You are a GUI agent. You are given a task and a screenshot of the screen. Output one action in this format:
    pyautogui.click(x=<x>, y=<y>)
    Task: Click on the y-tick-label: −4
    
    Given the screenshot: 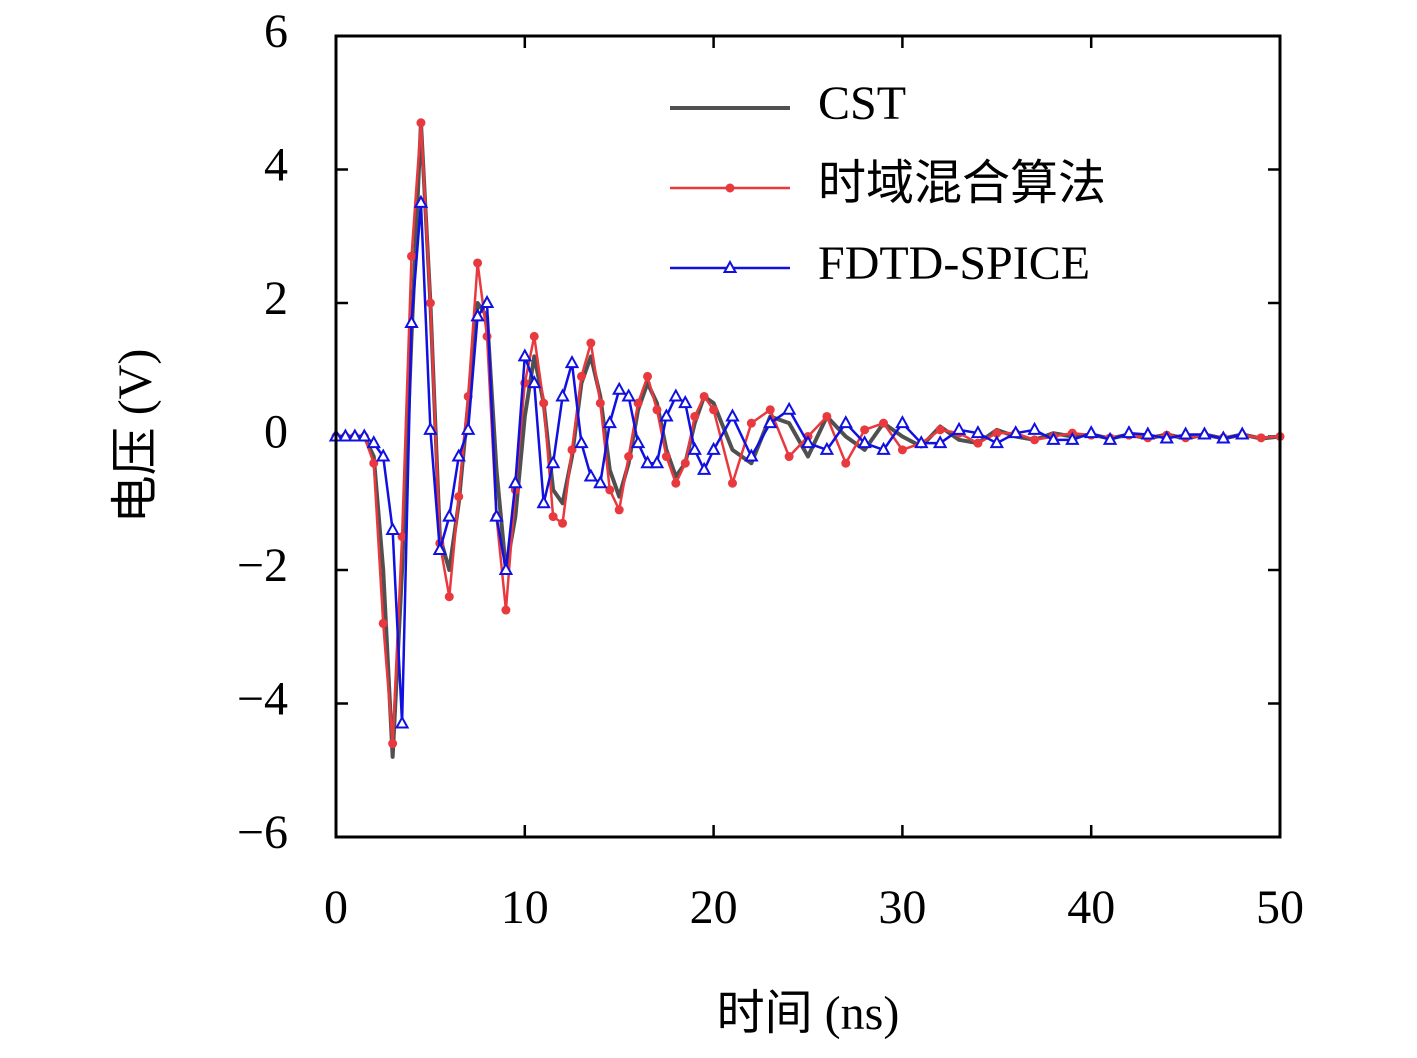 What is the action you would take?
    pyautogui.click(x=262, y=699)
    